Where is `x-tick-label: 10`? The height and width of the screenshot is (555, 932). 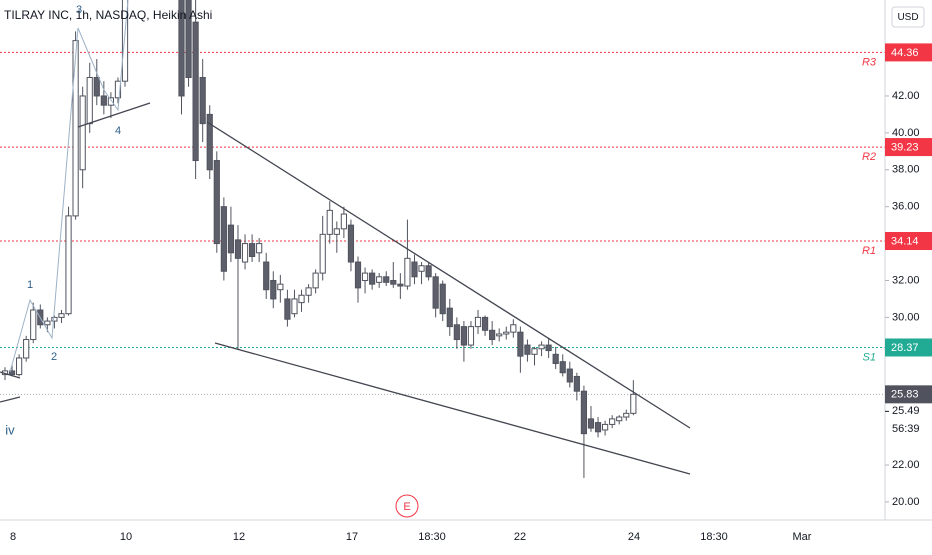 x-tick-label: 10 is located at coordinates (126, 537).